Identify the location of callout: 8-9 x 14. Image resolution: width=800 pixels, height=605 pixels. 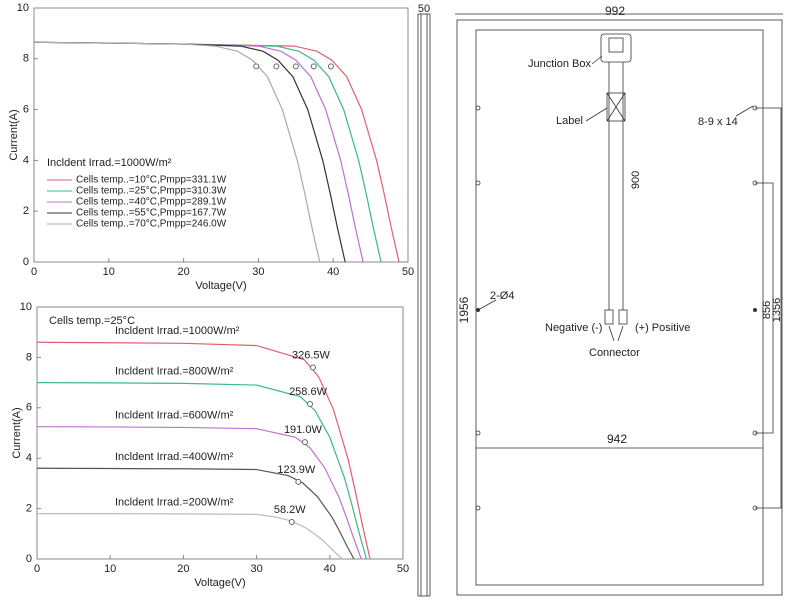
(718, 122).